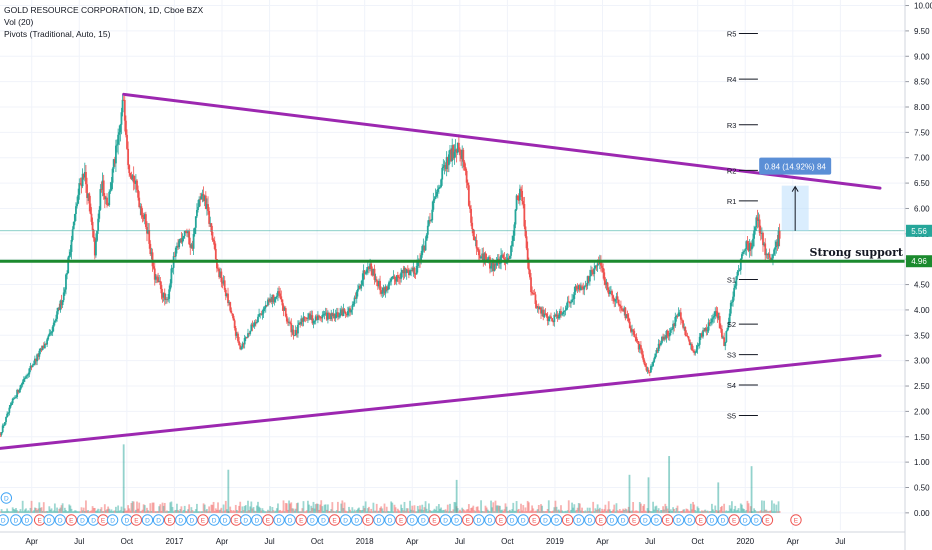 Image resolution: width=932 pixels, height=550 pixels. I want to click on symbol-title: GOLD RESOURCE CORPORATION, 1D, Cboe BZX, so click(104, 10).